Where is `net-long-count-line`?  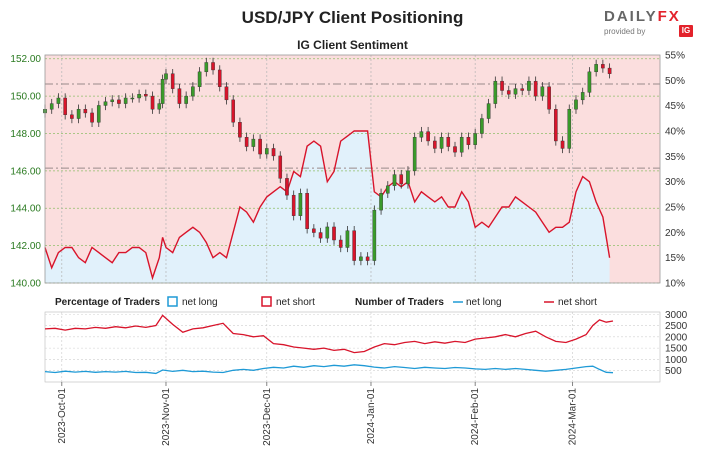
net-long-count-line is located at coordinates (329, 369).